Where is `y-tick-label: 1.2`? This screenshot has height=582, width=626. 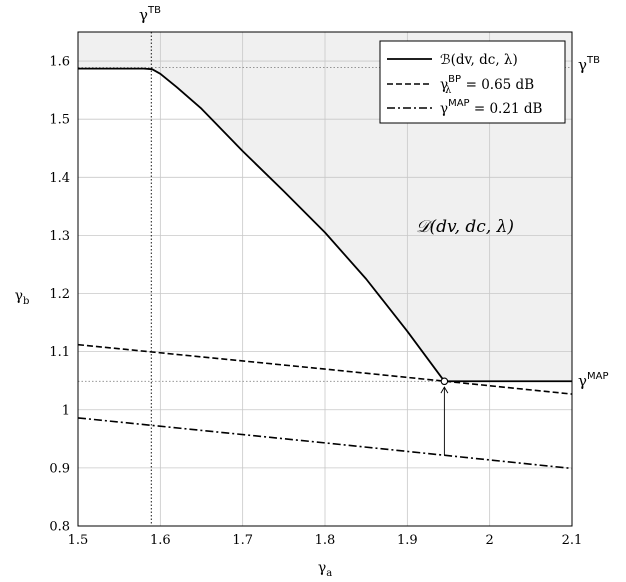 y-tick-label: 1.2 is located at coordinates (59, 294).